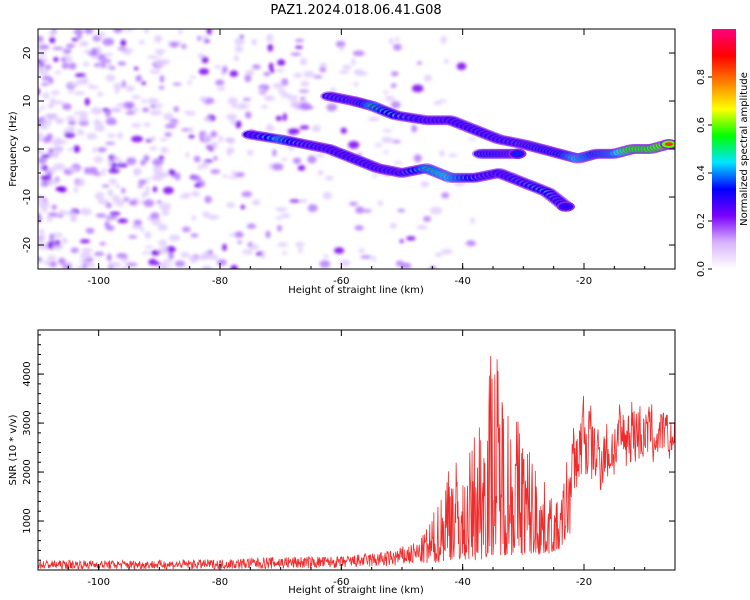 The width and height of the screenshot is (750, 600). I want to click on spectrogram-signal-layer, so click(458, 151).